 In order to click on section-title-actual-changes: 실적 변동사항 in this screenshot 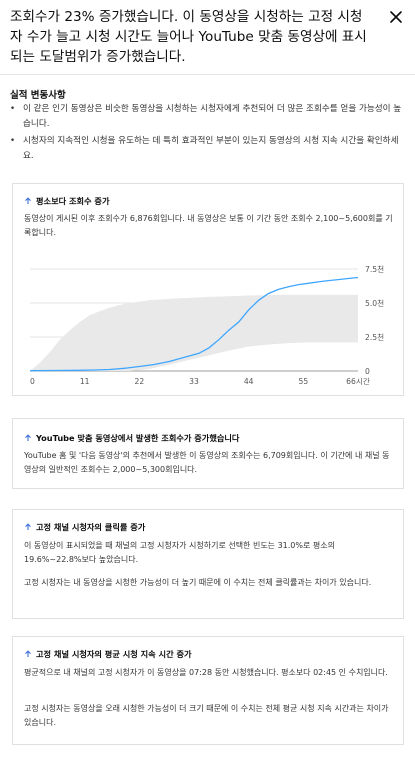, I will do `click(38, 95)`.